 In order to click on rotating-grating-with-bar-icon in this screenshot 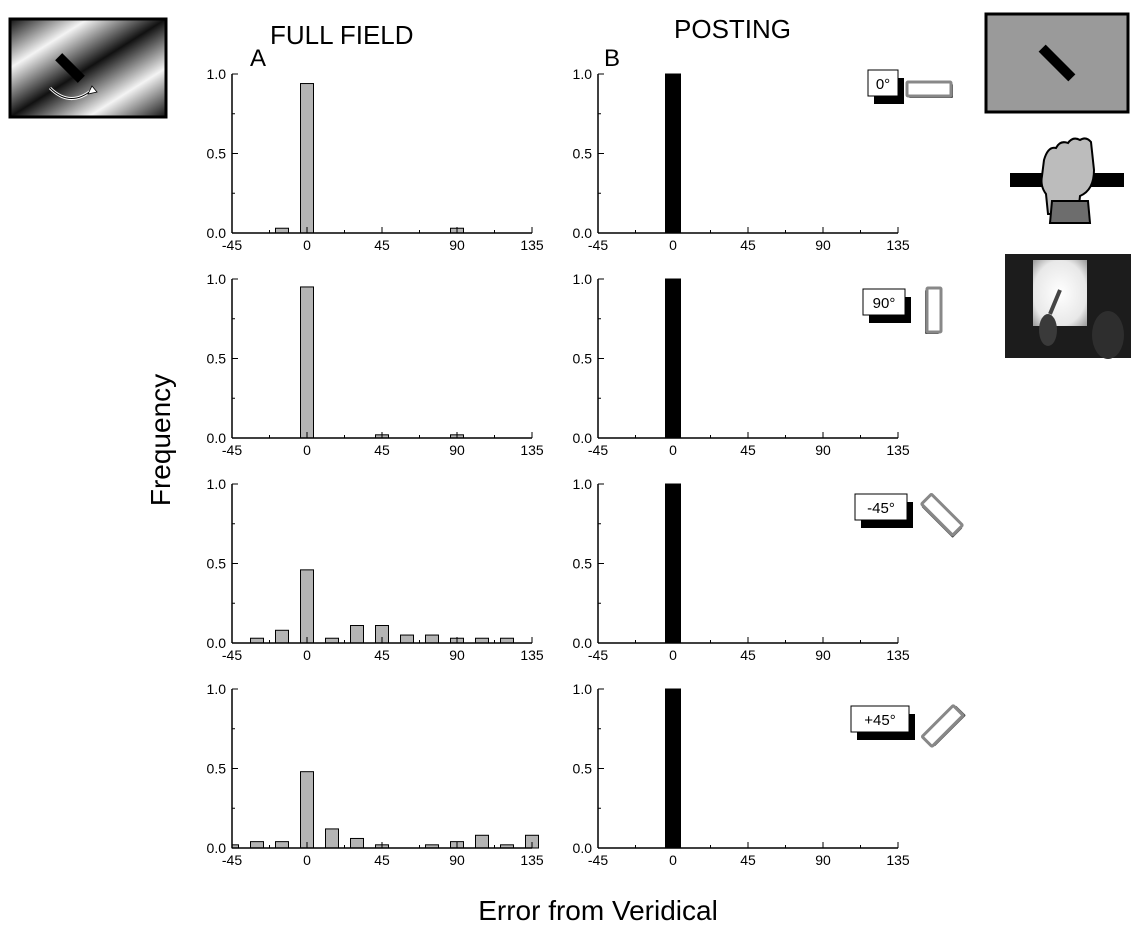, I will do `click(88, 68)`.